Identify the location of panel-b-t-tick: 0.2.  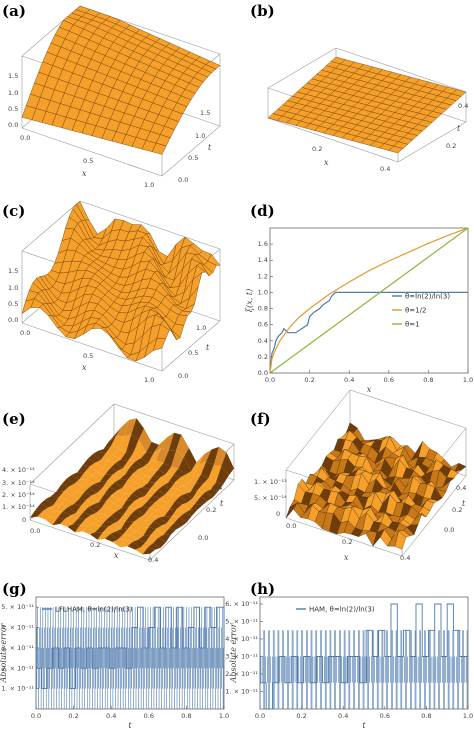
(451, 146).